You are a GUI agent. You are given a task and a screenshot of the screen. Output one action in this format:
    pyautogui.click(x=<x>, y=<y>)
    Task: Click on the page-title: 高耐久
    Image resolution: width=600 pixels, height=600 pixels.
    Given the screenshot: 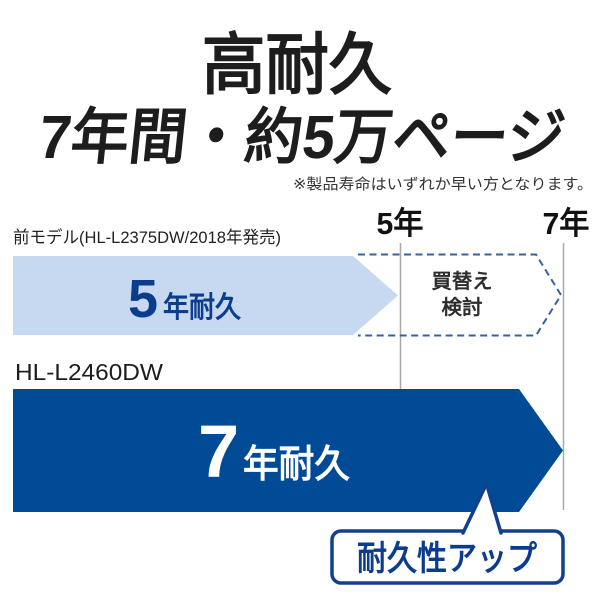 What is the action you would take?
    pyautogui.click(x=297, y=65)
    